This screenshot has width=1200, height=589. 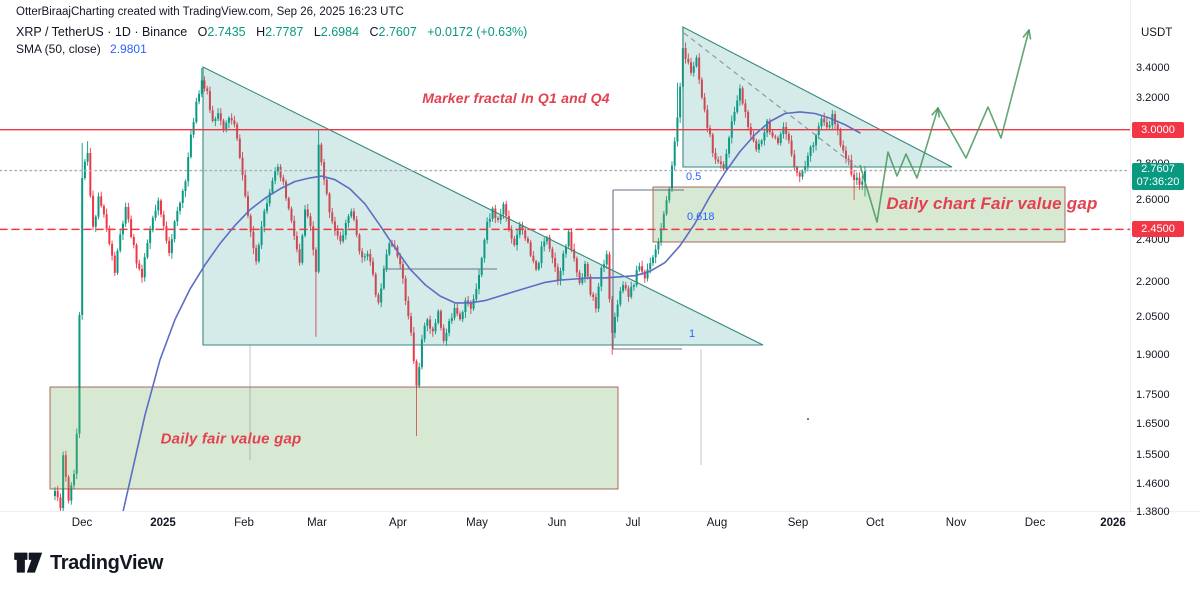 I want to click on time-tick: 2025, so click(x=163, y=523).